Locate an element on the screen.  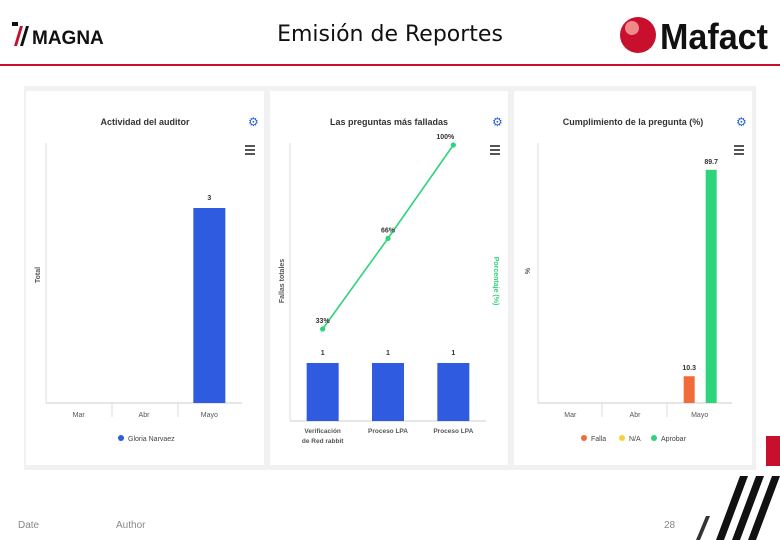
corner-decoration is located at coordinates (738, 488).